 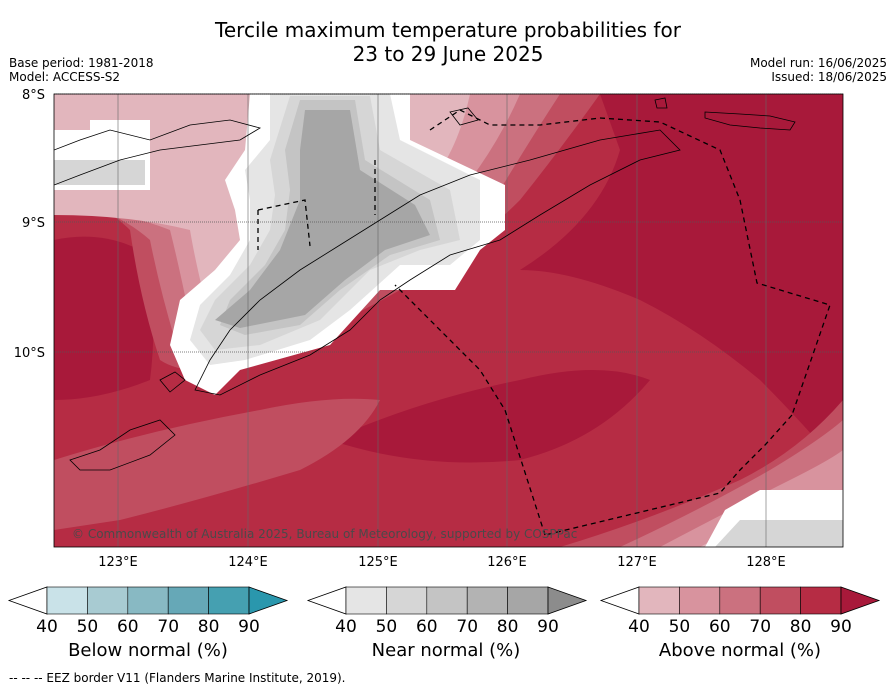 What do you see at coordinates (33, 95) in the screenshot?
I see `lat-label-8s: 8°S` at bounding box center [33, 95].